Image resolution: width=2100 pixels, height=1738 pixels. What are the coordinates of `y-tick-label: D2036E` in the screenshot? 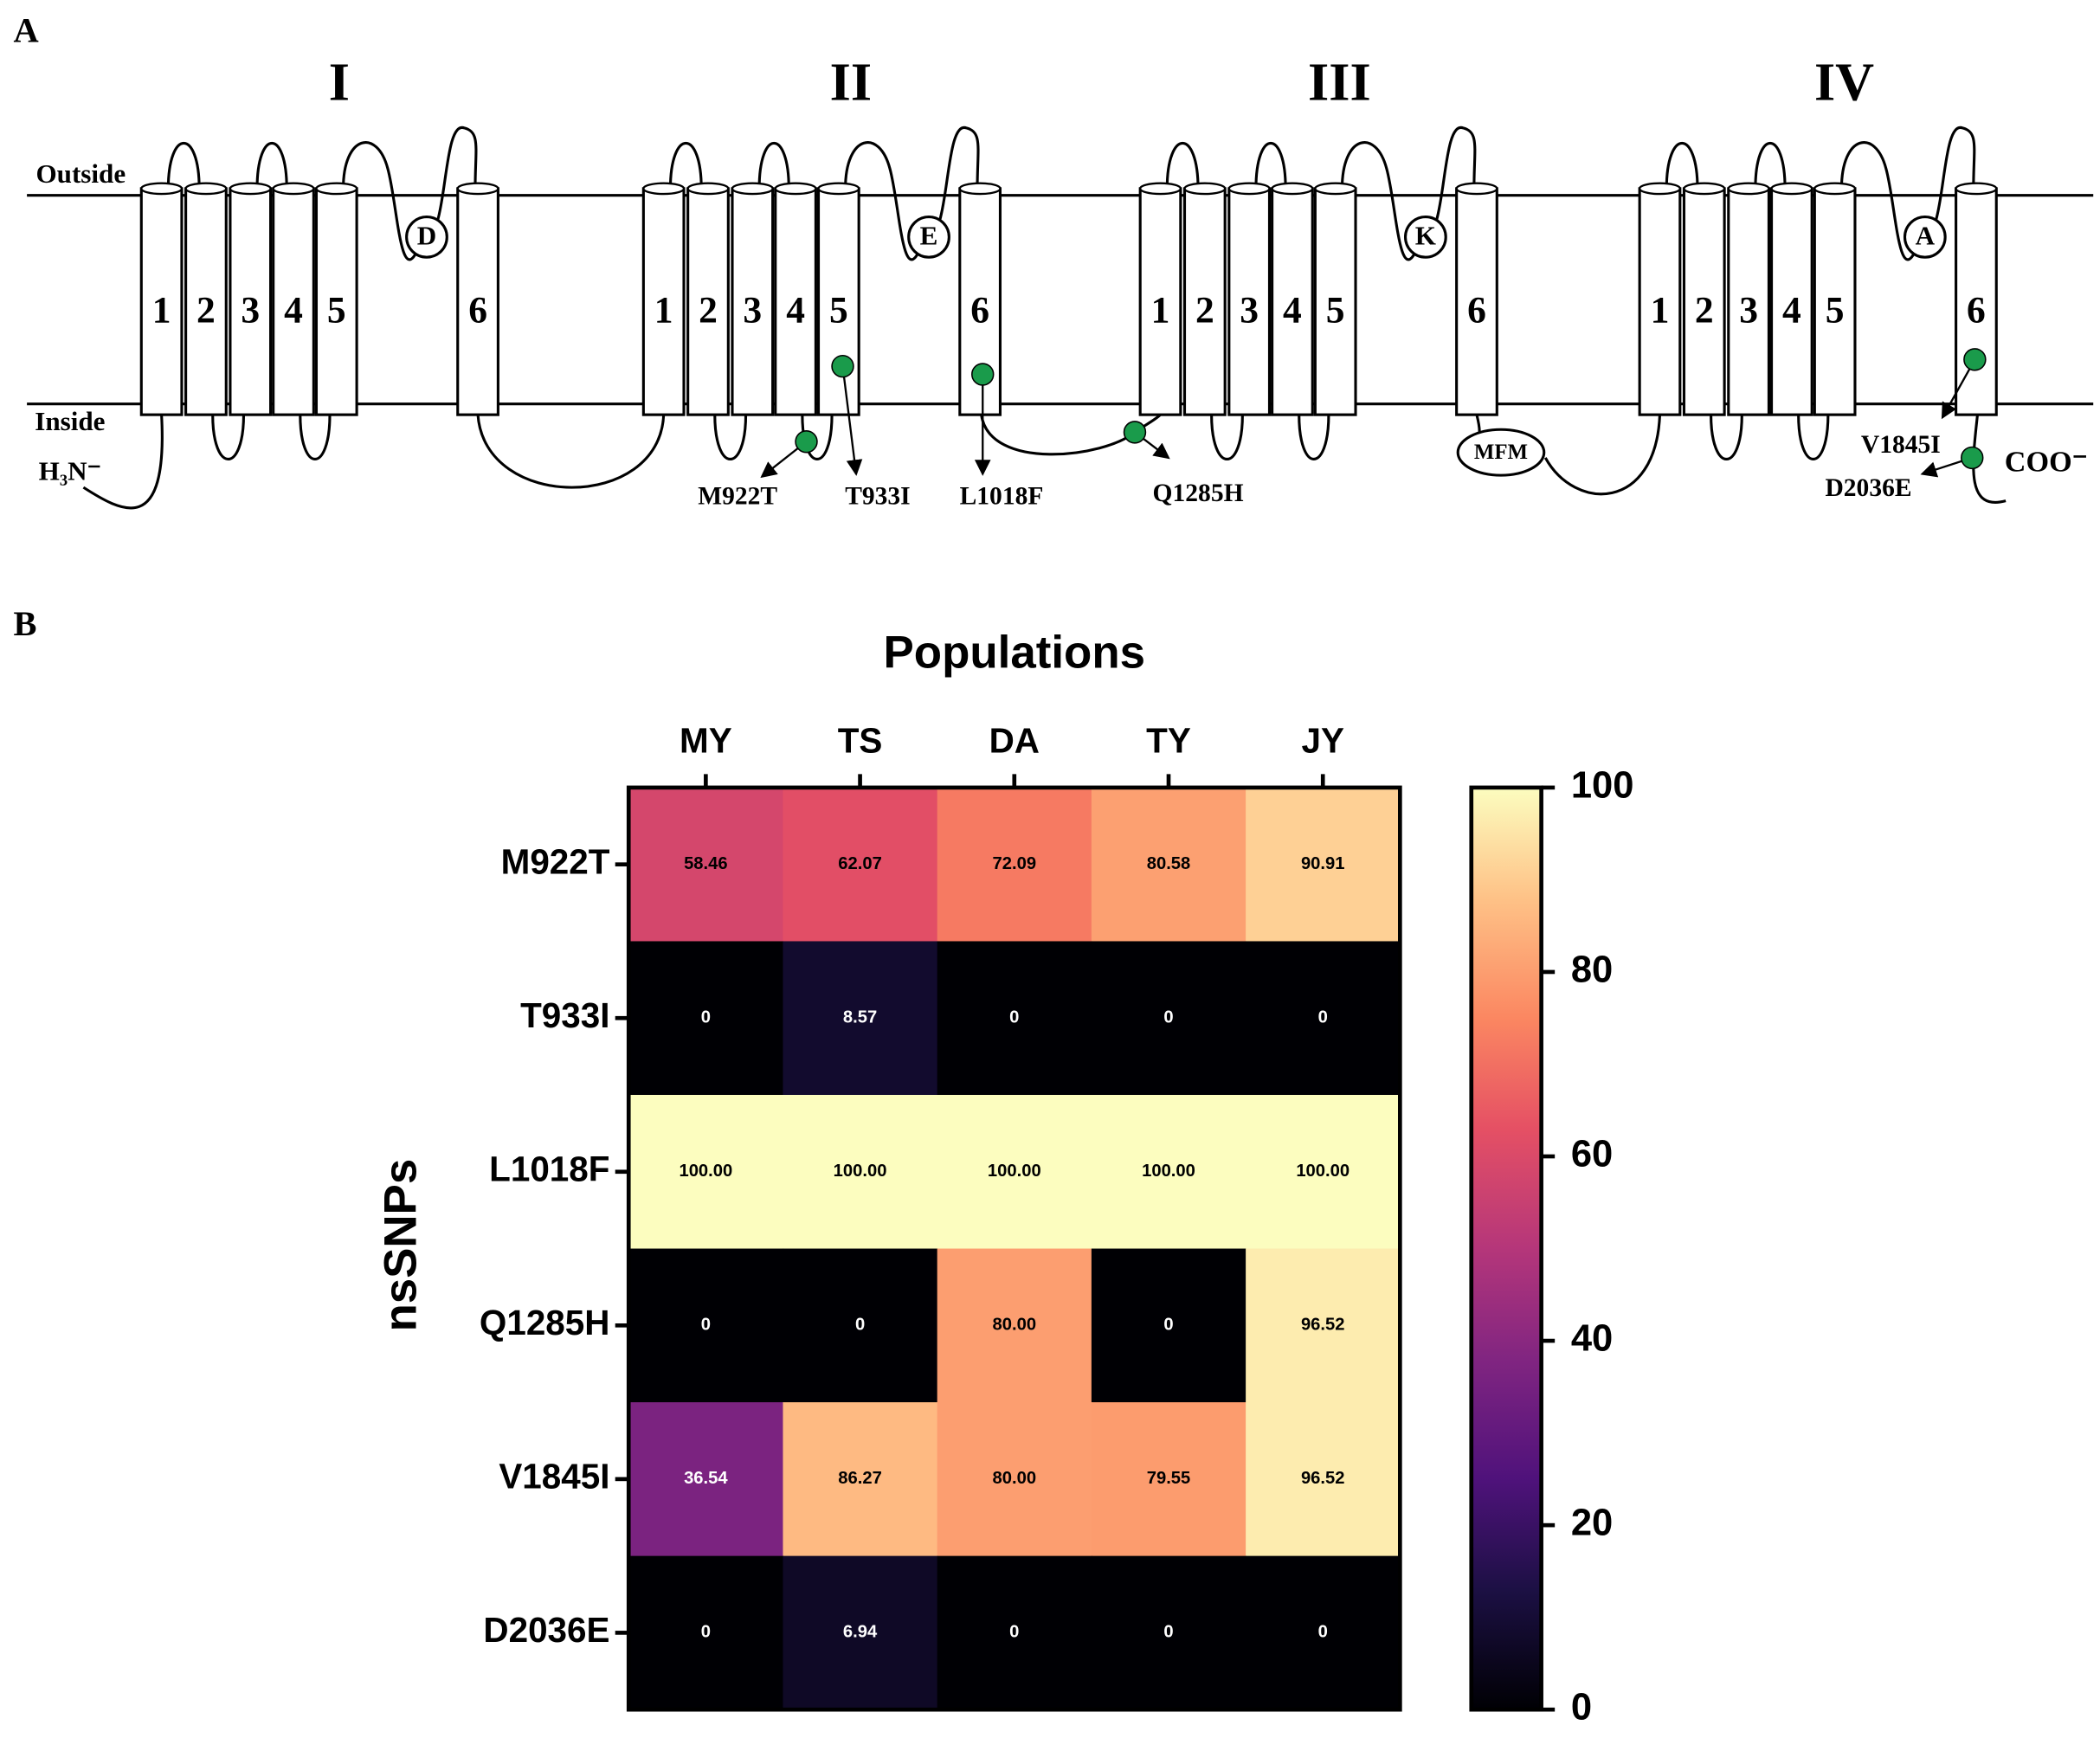 It's located at (546, 1630).